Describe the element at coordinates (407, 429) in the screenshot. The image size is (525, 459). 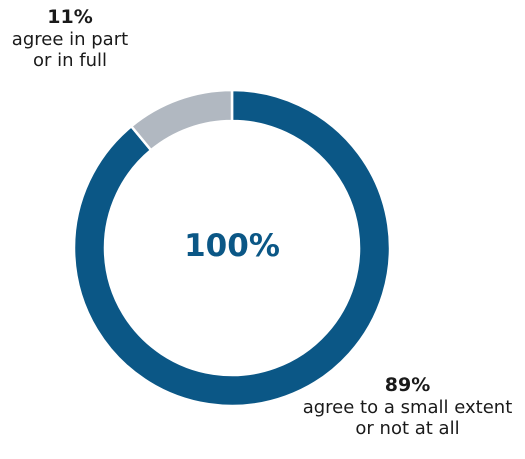
I see `slice-desc-large-line2: or not at all` at that location.